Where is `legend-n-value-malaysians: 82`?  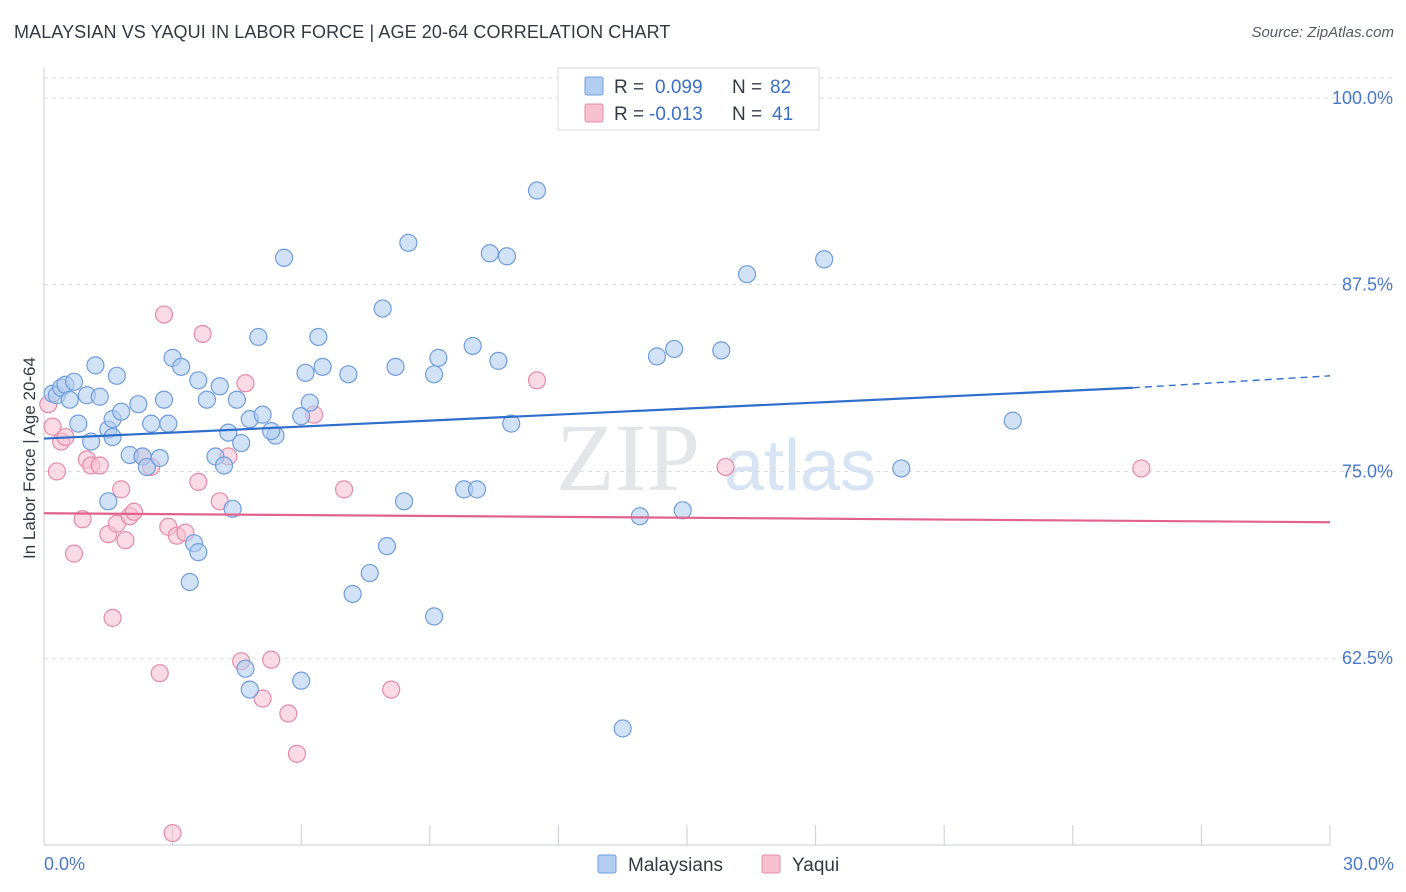 legend-n-value-malaysians: 82 is located at coordinates (780, 87).